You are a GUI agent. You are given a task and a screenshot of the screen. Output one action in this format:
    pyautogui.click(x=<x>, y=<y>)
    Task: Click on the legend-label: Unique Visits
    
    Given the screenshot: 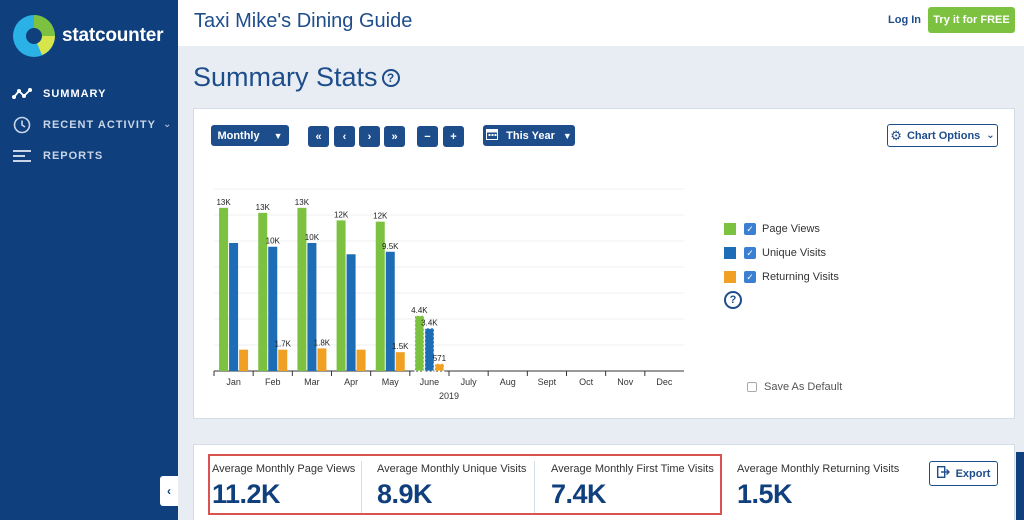 What is the action you would take?
    pyautogui.click(x=794, y=253)
    